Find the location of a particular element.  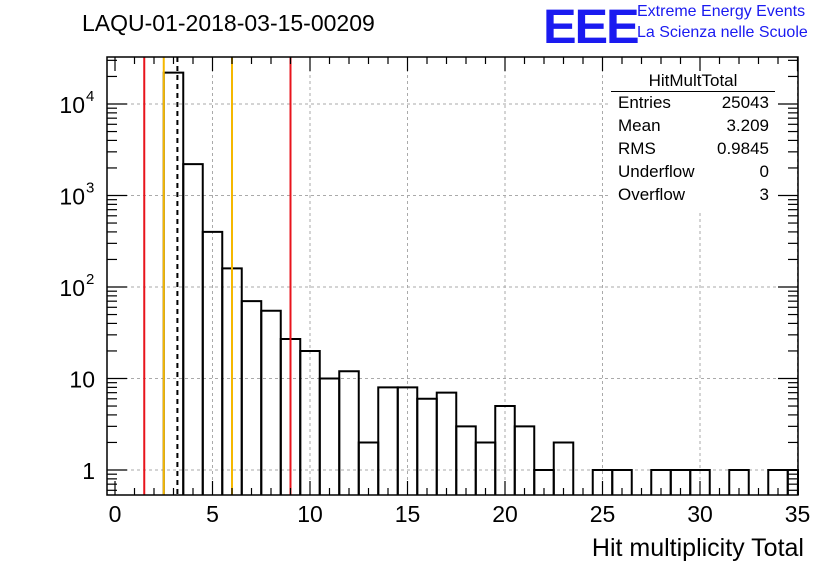

x-tick-label: 30 is located at coordinates (700, 514).